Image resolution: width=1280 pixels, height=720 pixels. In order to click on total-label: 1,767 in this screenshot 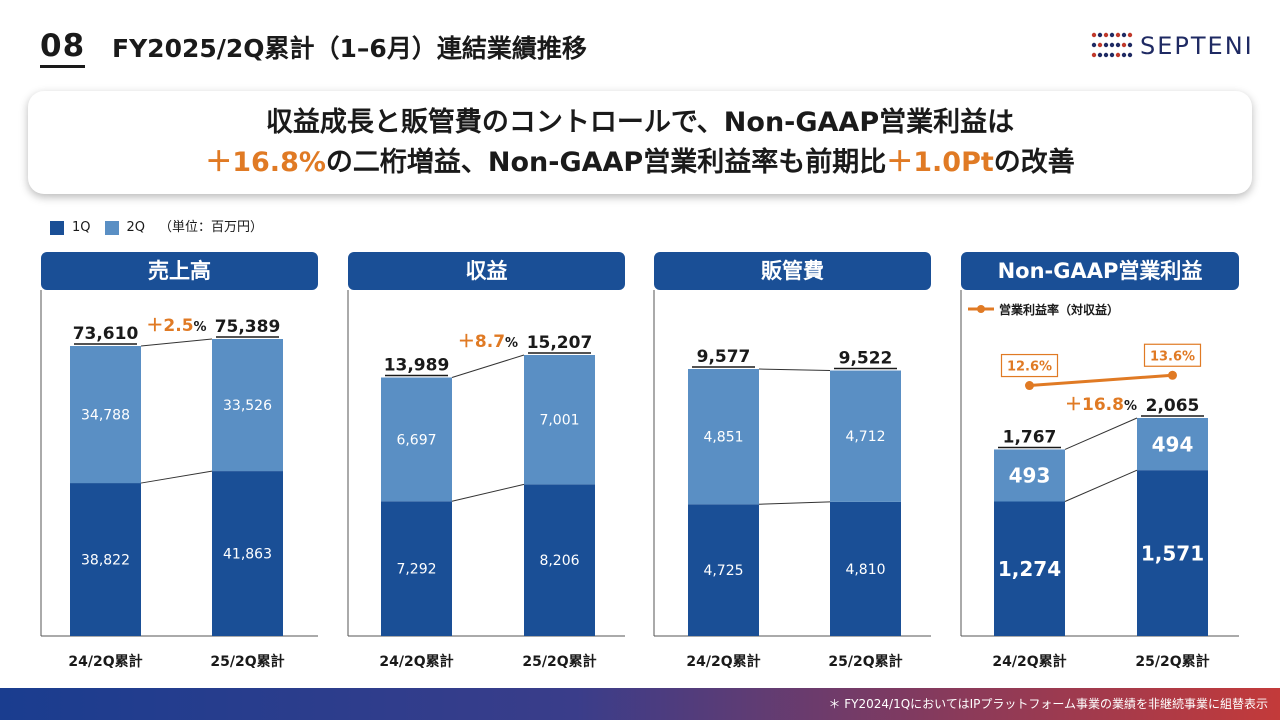, I will do `click(1030, 437)`.